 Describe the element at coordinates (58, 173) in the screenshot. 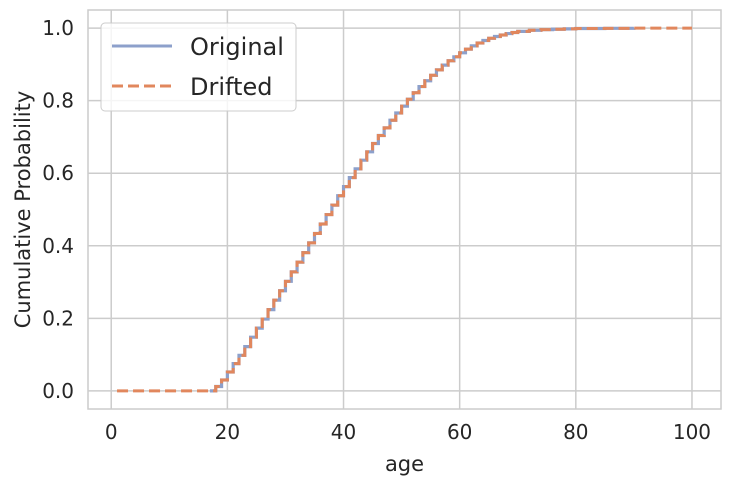

I see `y-tick-label: 0.6` at that location.